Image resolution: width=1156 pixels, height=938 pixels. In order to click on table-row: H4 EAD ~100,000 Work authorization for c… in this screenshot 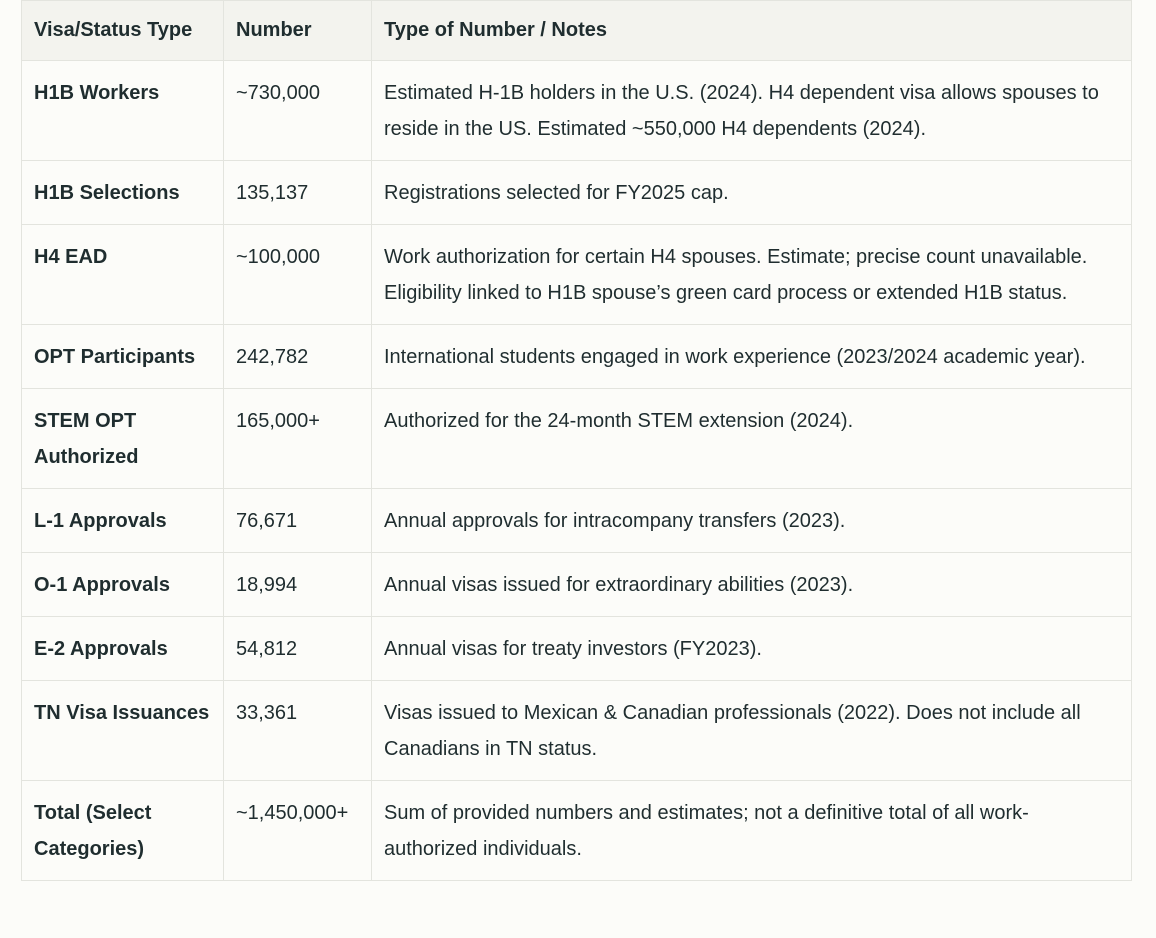, I will do `click(576, 274)`.